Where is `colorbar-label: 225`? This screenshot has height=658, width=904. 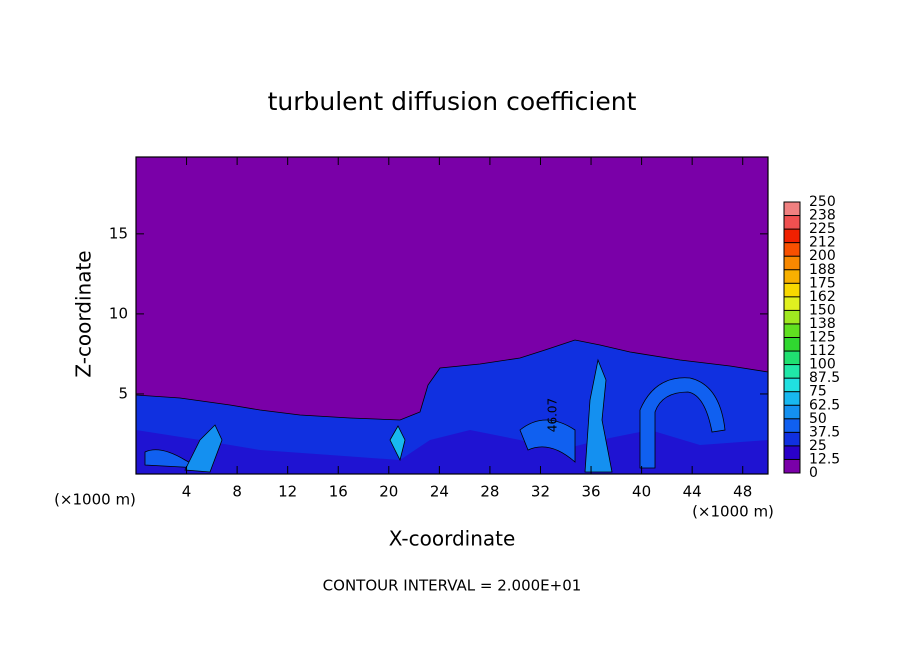 colorbar-label: 225 is located at coordinates (822, 229).